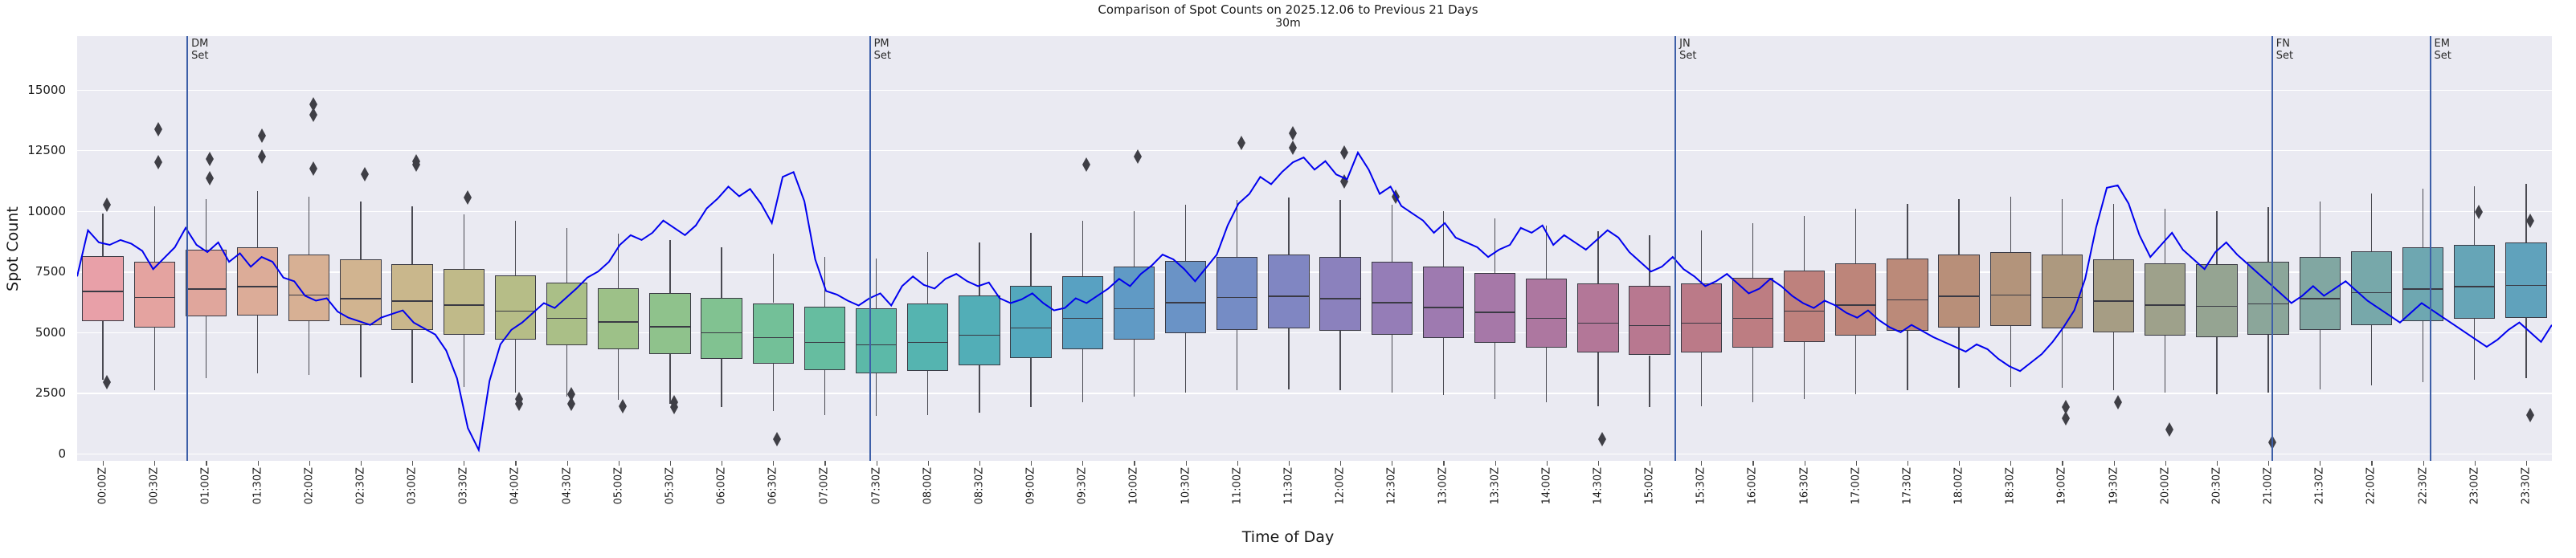 The height and width of the screenshot is (558, 2576). Describe the element at coordinates (567, 486) in the screenshot. I see `x-axis-tick-label: 04:30Z` at that location.